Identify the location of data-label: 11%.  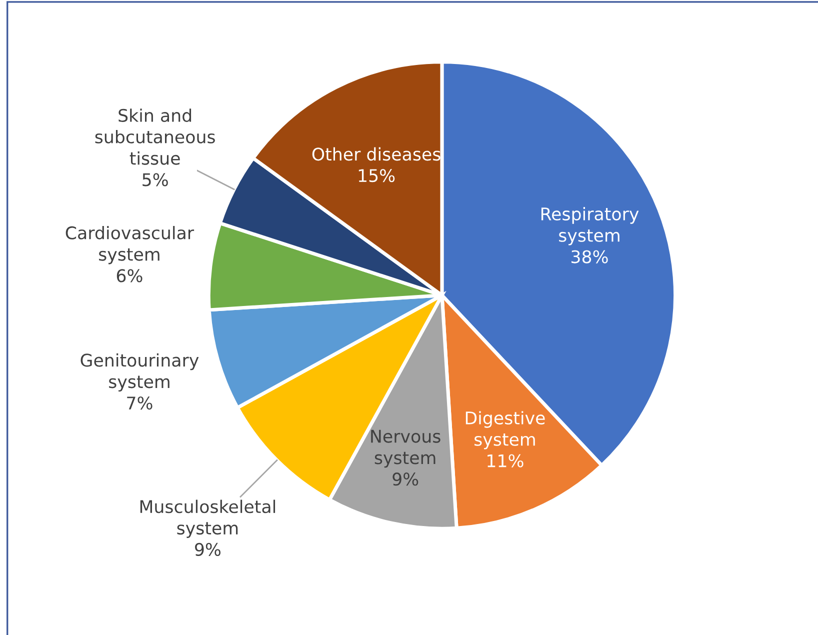
(506, 461).